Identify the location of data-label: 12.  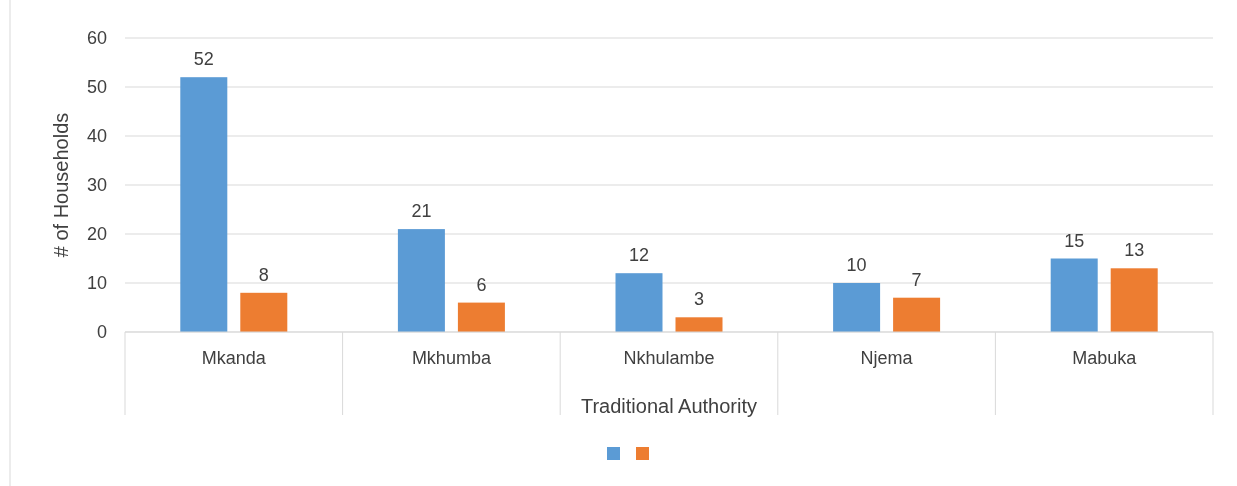
(639, 255).